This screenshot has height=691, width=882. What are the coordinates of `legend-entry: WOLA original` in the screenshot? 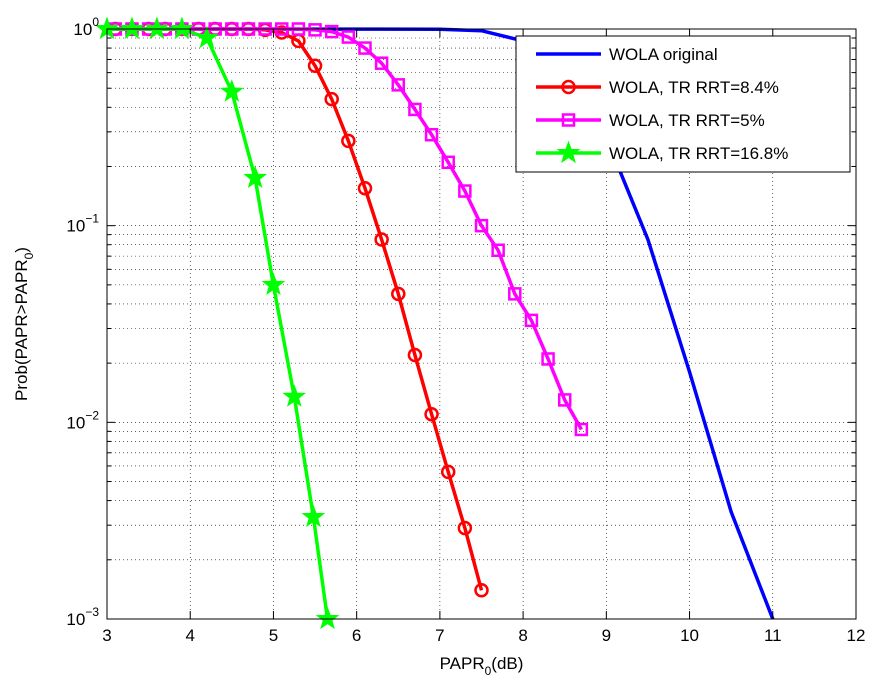 It's located at (627, 54).